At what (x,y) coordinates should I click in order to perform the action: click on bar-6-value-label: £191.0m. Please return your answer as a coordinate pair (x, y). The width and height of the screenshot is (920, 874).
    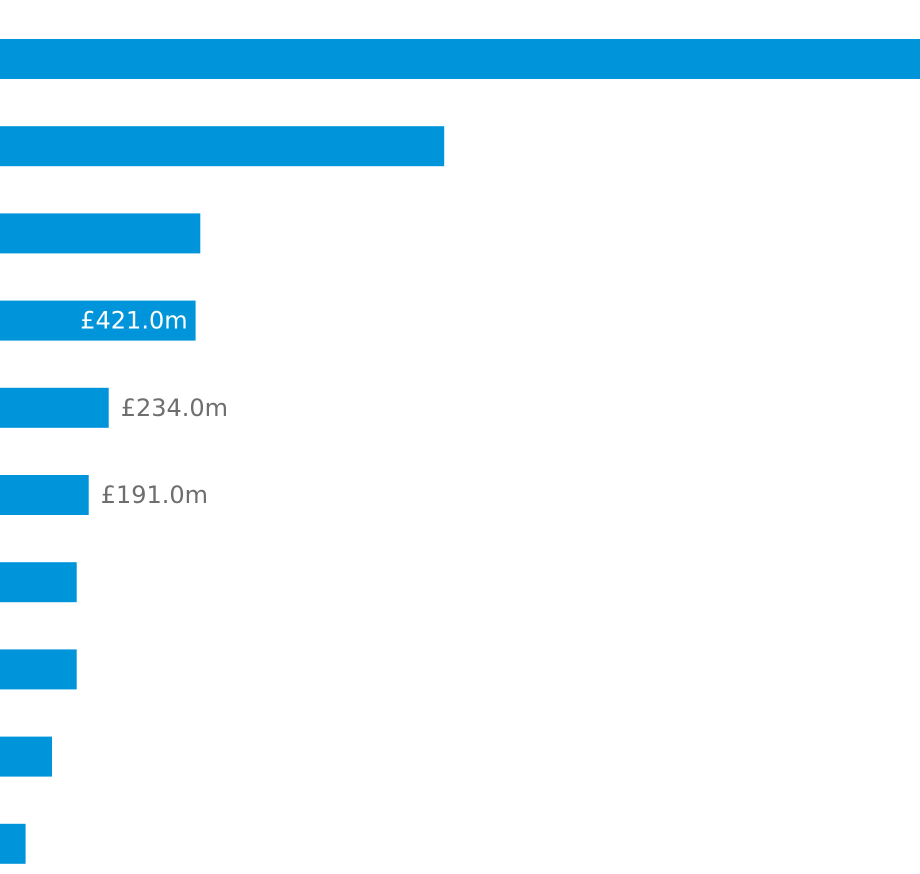
    Looking at the image, I should click on (154, 495).